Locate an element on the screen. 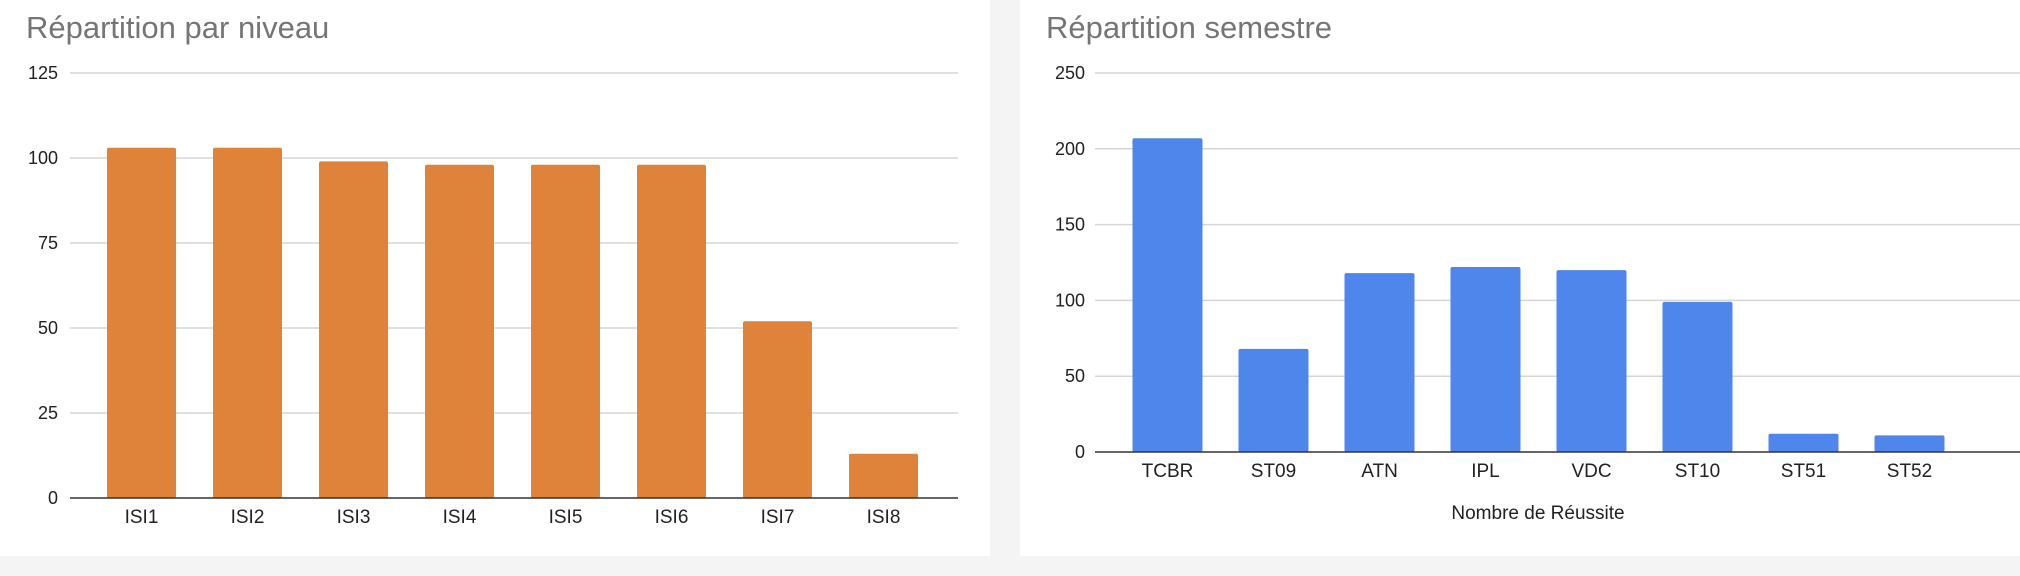 Image resolution: width=2020 pixels, height=576 pixels. x-tick-label: ISI1 is located at coordinates (142, 517).